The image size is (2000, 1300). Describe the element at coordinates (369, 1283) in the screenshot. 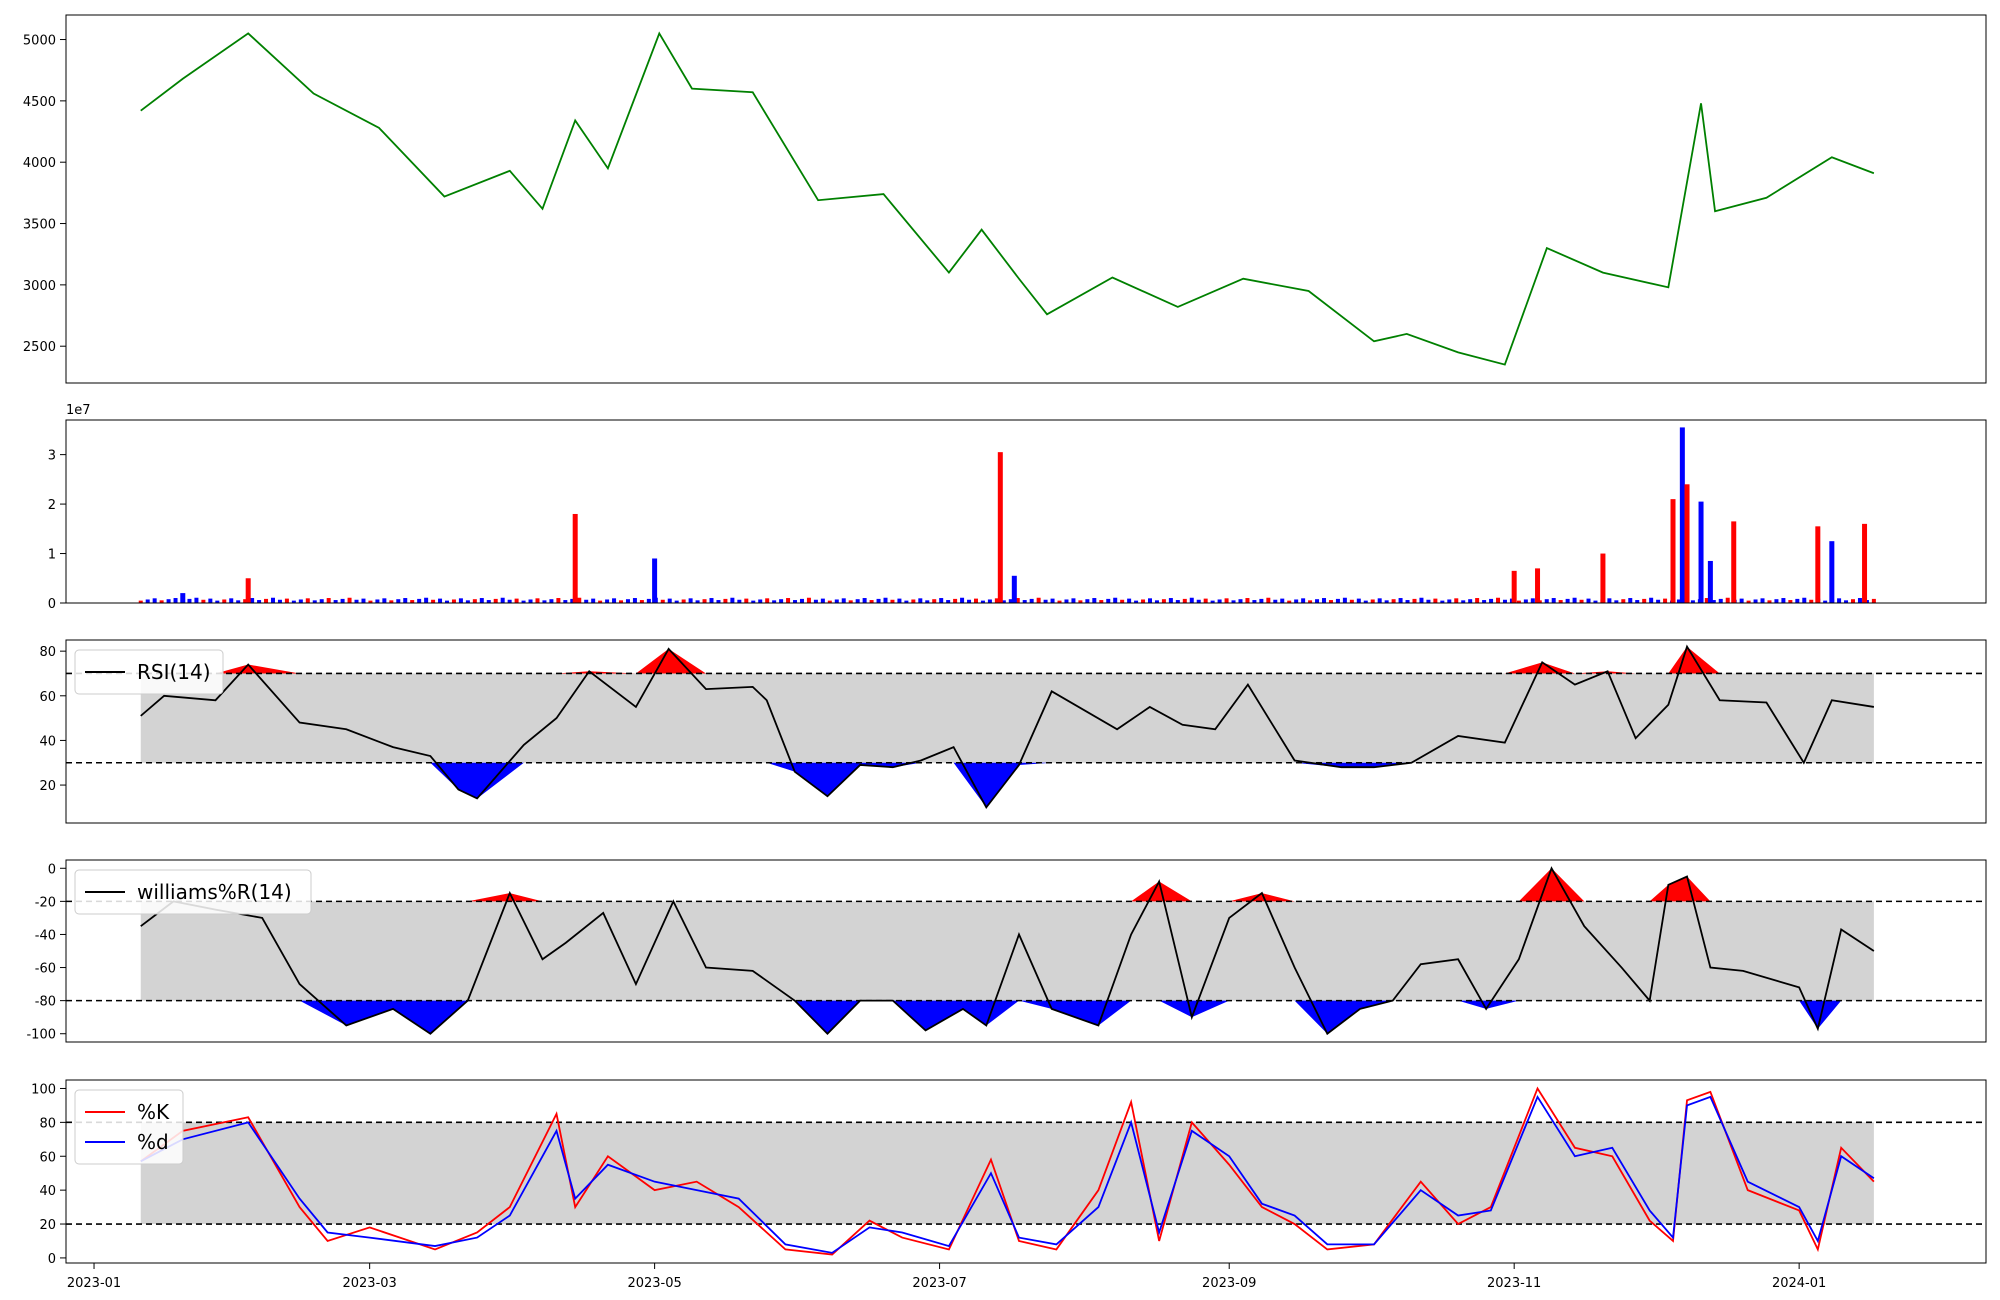

I see `x-tick-label: 2023-03` at that location.